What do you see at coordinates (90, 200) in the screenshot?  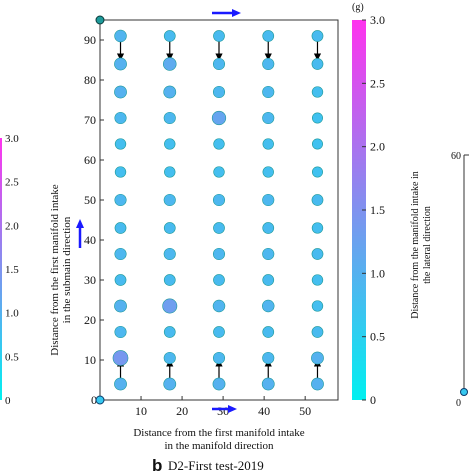 I see `y-tick-label: 50` at bounding box center [90, 200].